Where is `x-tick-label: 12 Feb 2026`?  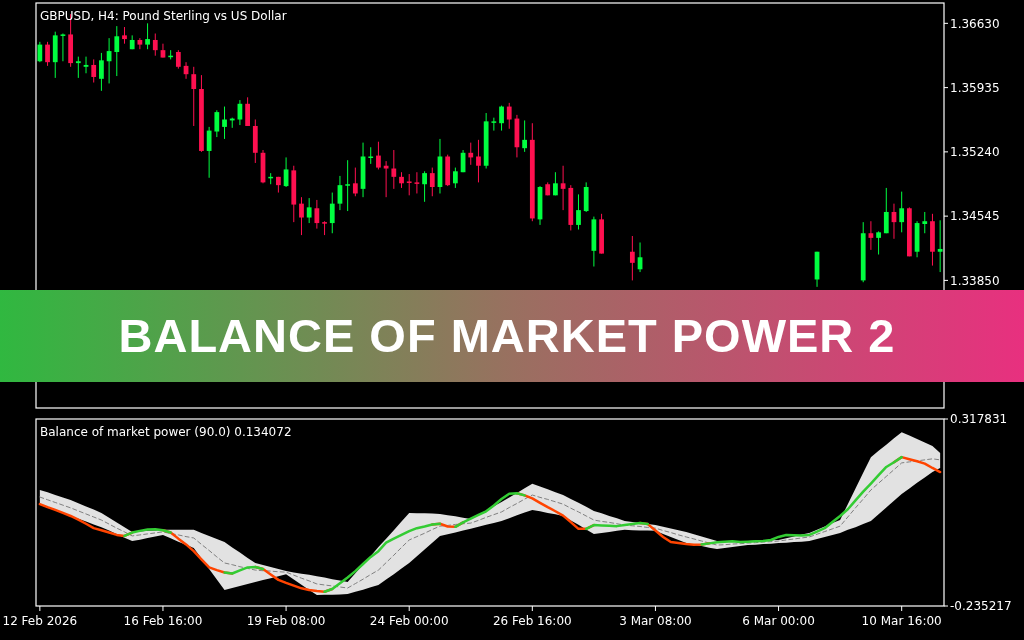
x-tick-label: 12 Feb 2026 is located at coordinates (40, 621).